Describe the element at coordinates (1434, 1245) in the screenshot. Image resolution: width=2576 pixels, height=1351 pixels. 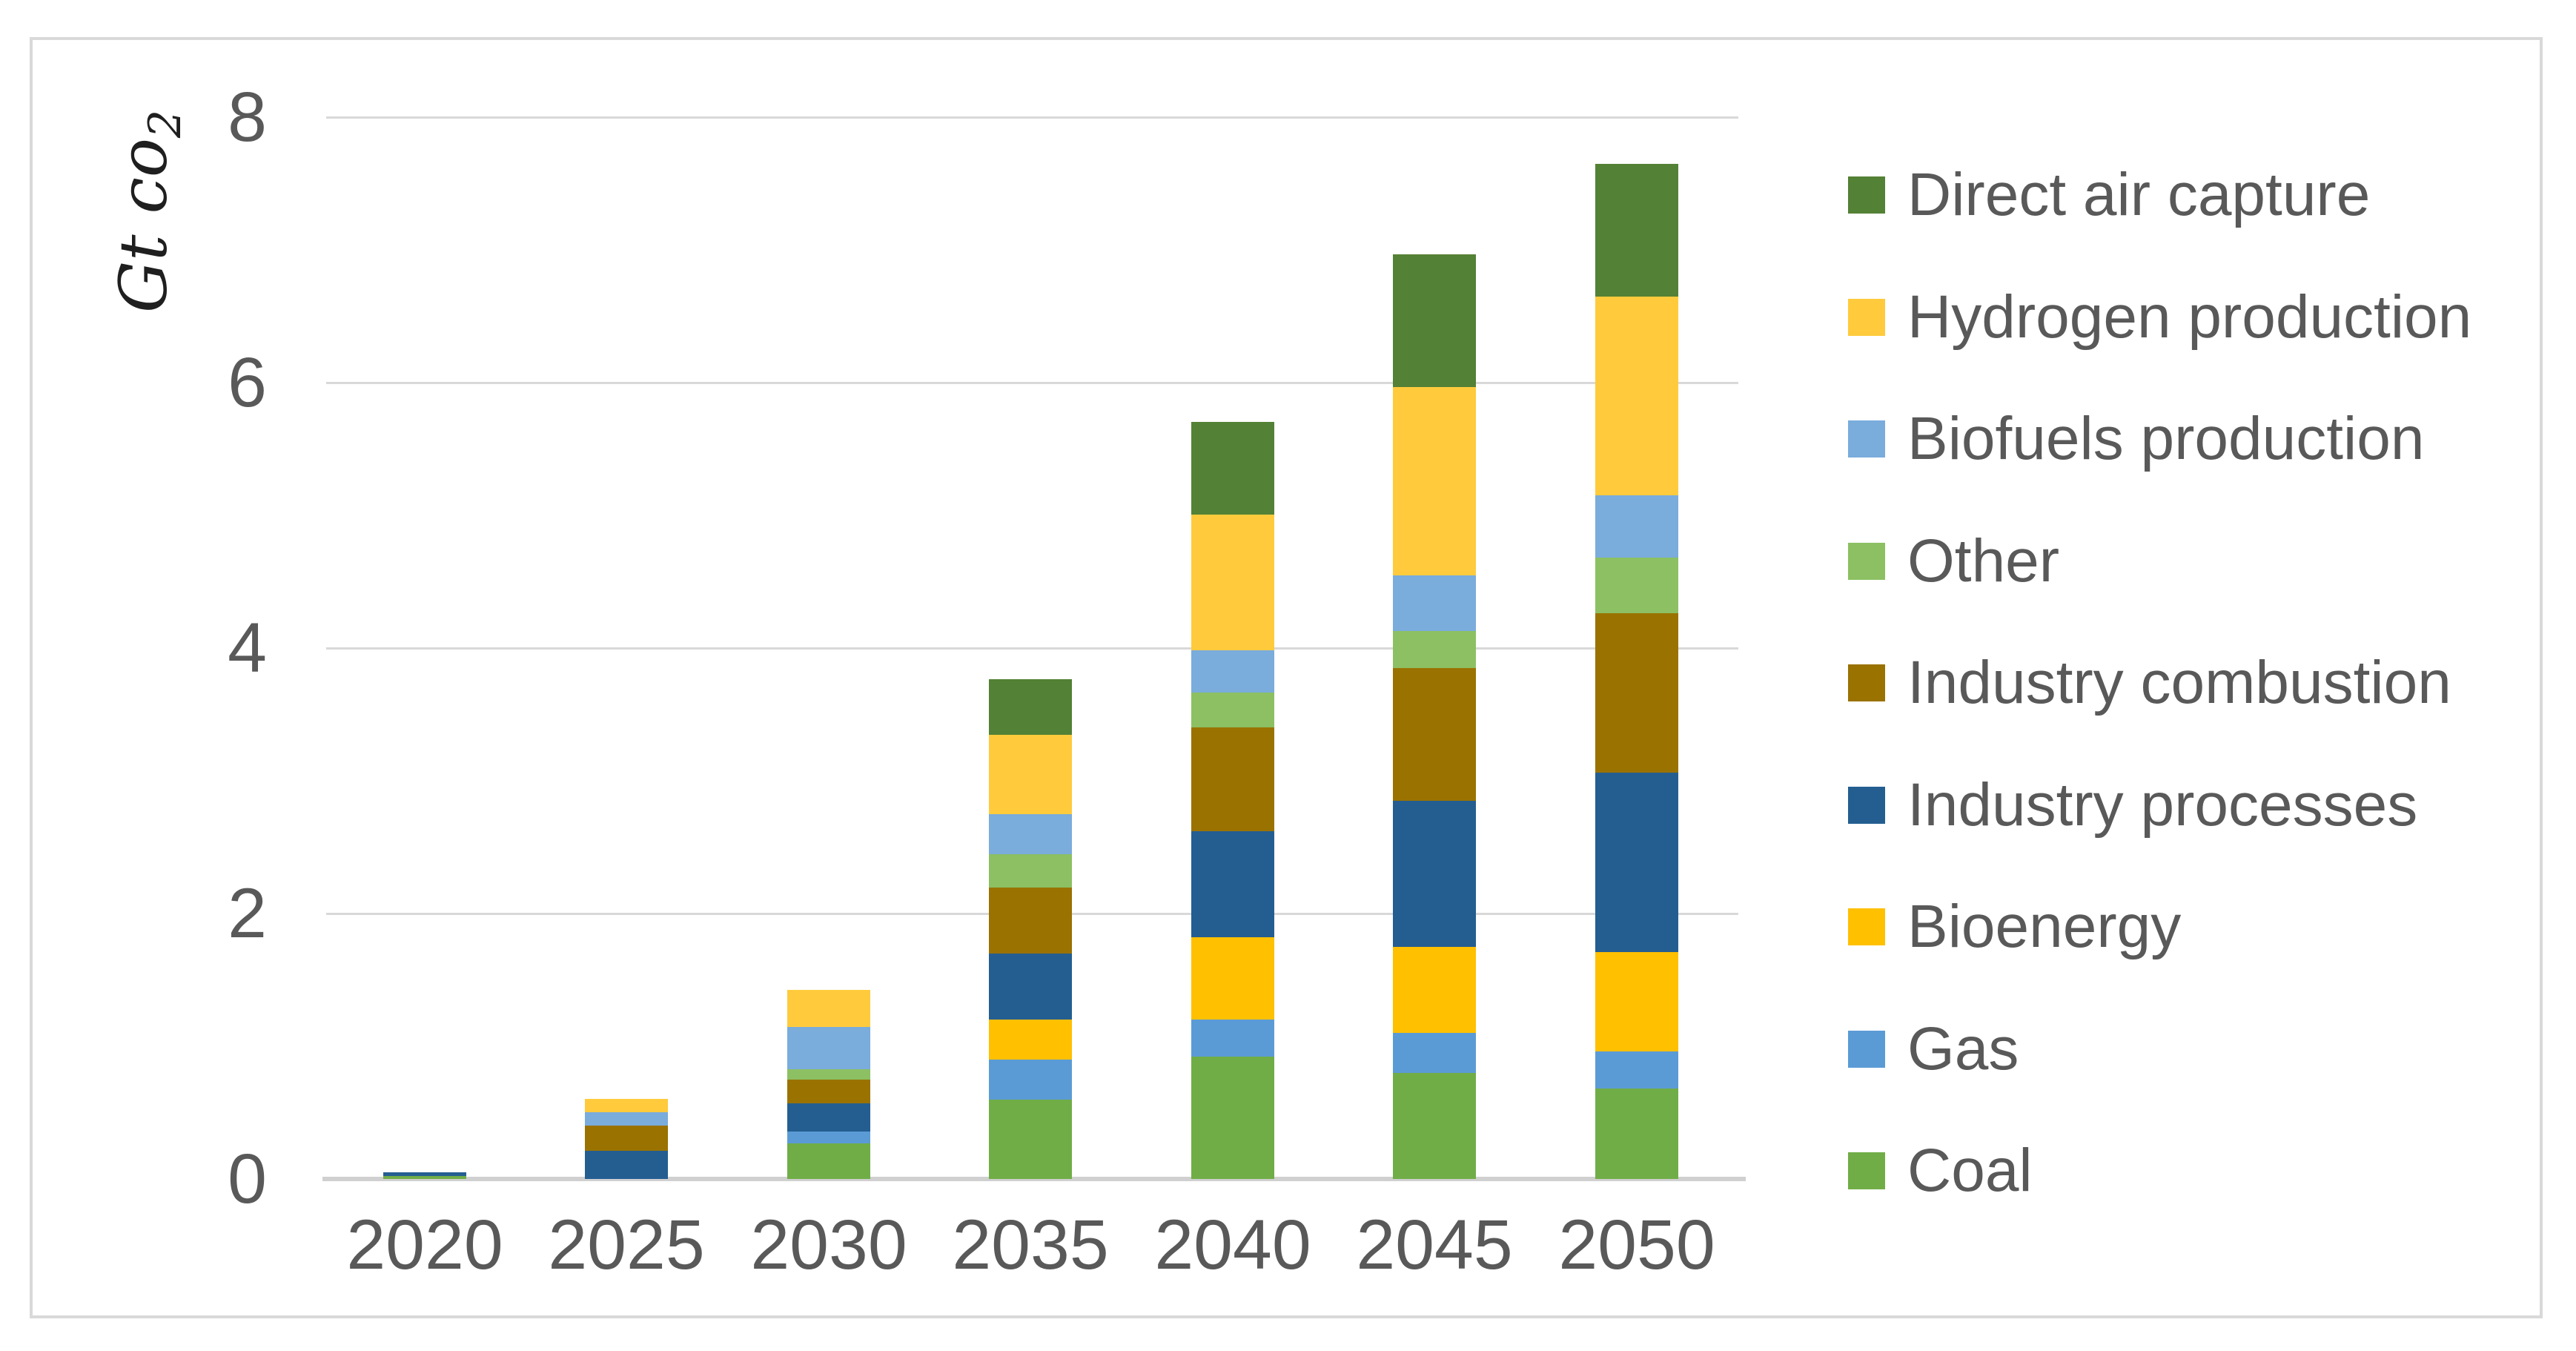
I see `x-tick-label-2045: 2045` at that location.